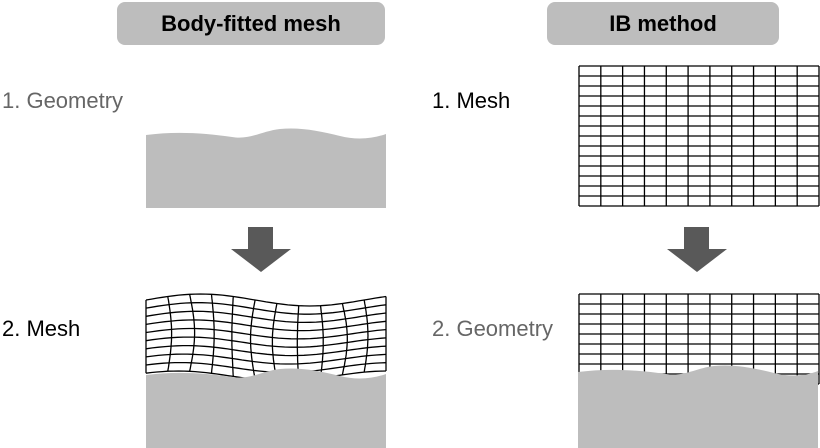  I want to click on left-geometry-shape, so click(266, 168).